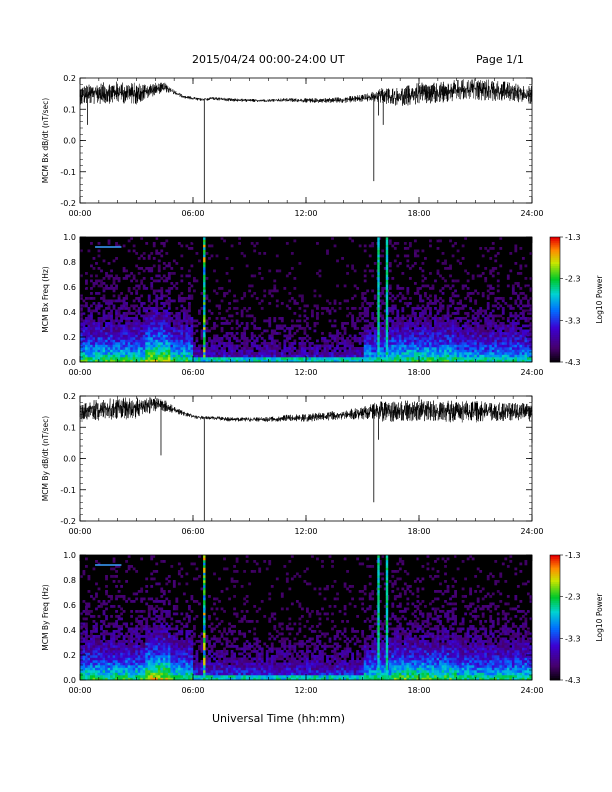 This screenshot has height=792, width=612. What do you see at coordinates (555, 248) in the screenshot?
I see `colorbar-segment` at bounding box center [555, 248].